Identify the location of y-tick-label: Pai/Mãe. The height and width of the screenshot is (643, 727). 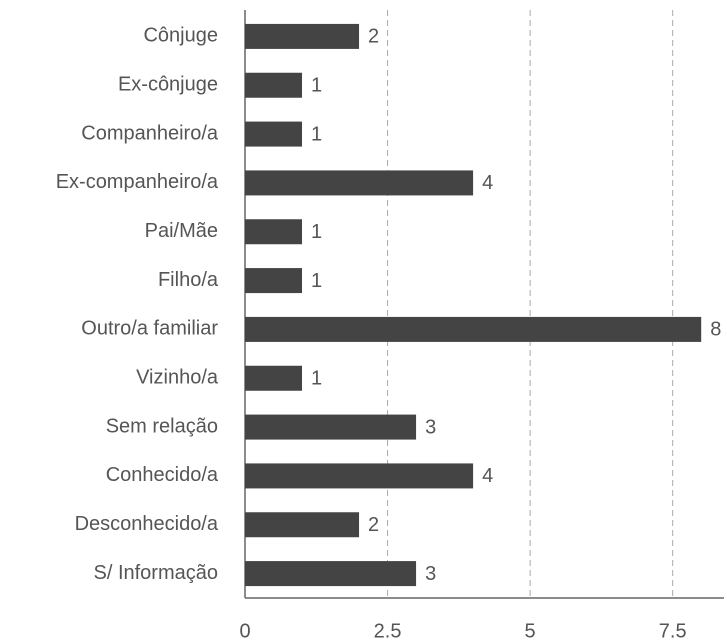
(181, 231).